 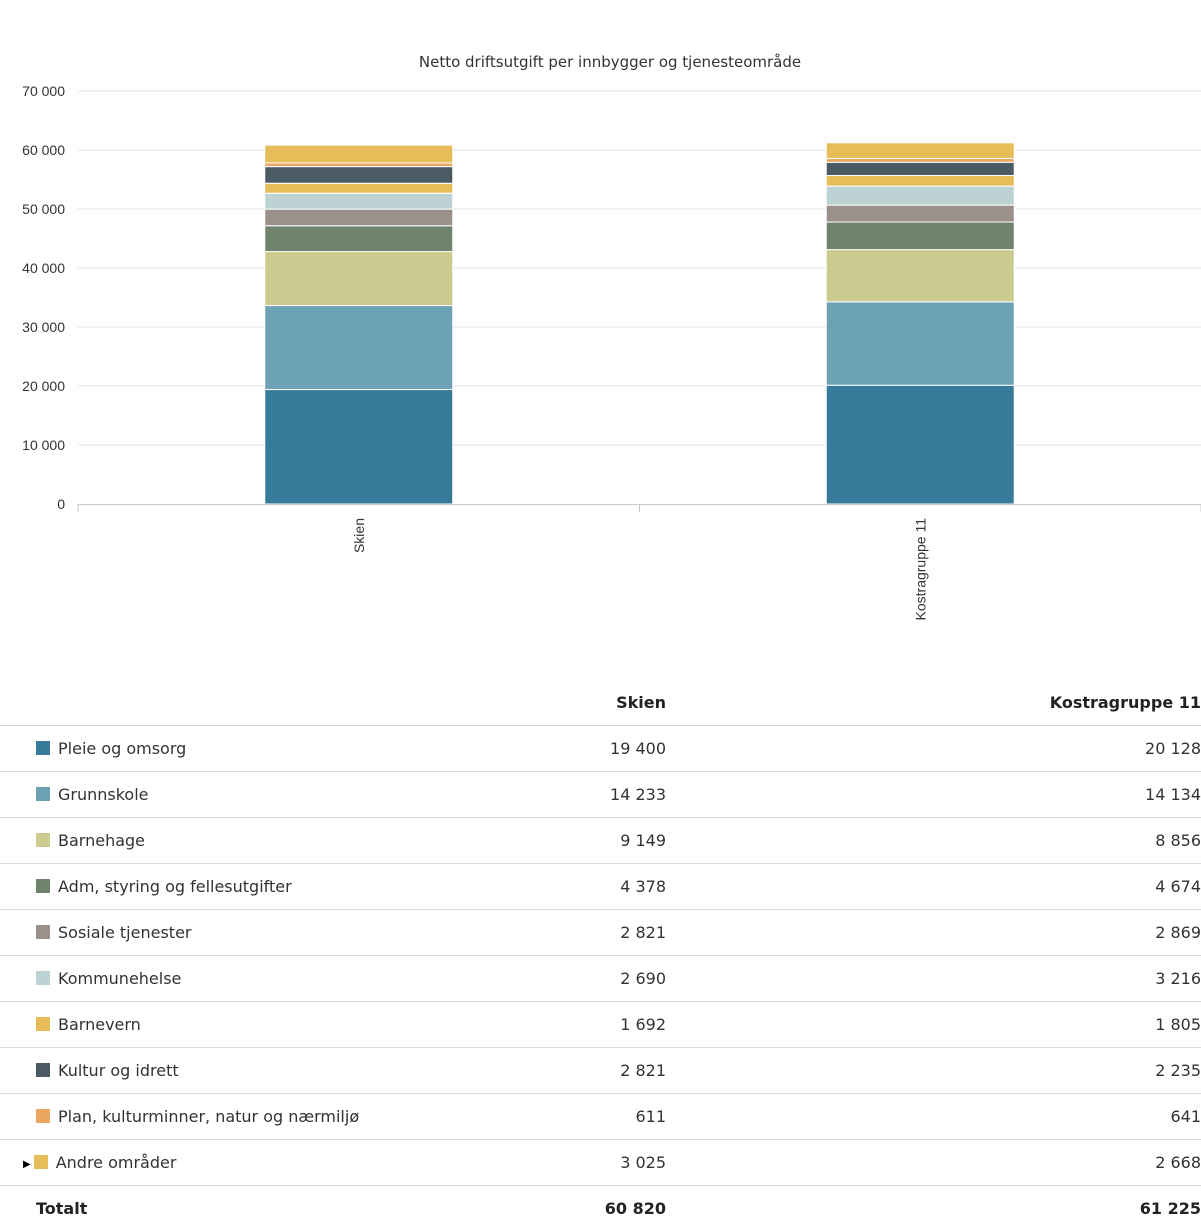 I want to click on table-header-row: Skien Kostragruppe 11, so click(x=600, y=703).